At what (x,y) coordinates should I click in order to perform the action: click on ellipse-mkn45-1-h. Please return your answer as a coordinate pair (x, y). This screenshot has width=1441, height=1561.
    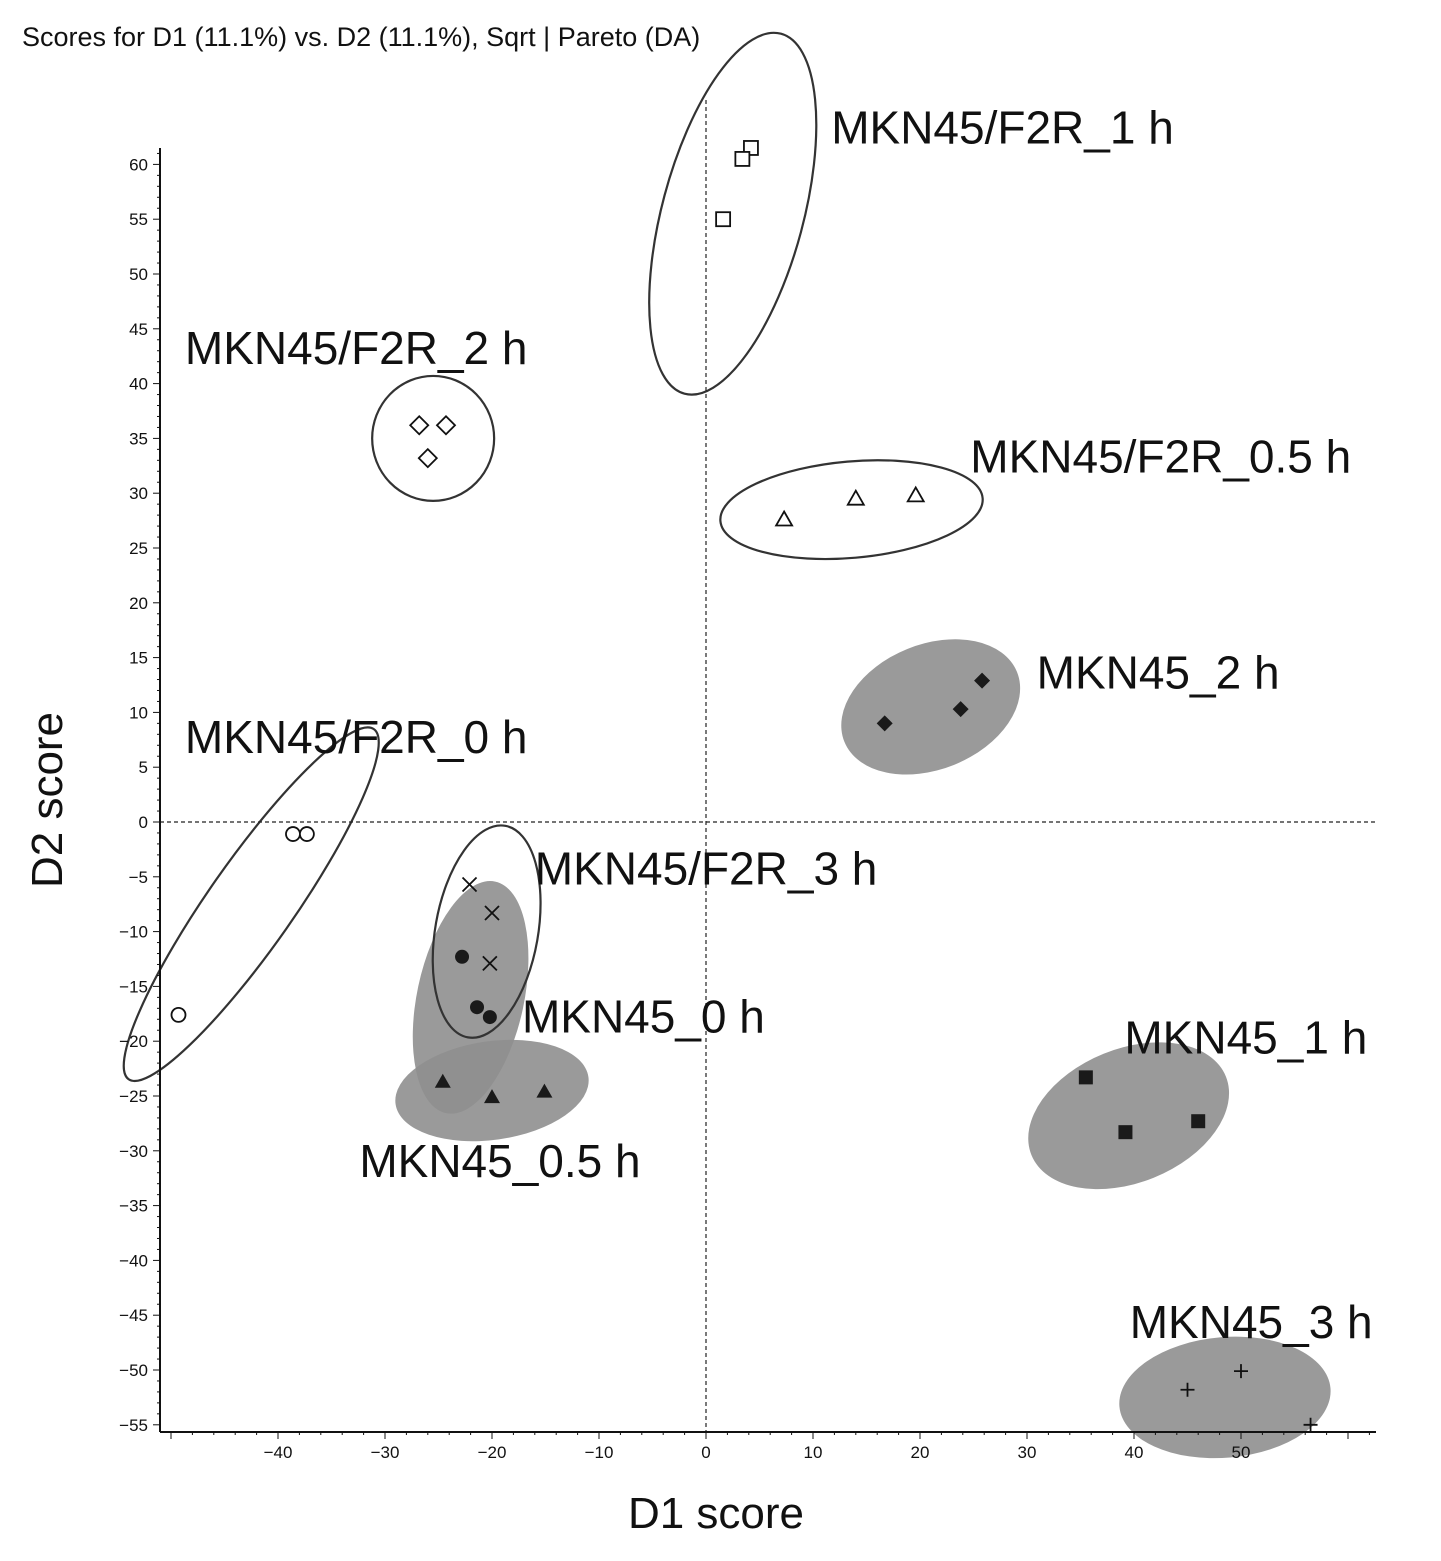
    Looking at the image, I should click on (1129, 1116).